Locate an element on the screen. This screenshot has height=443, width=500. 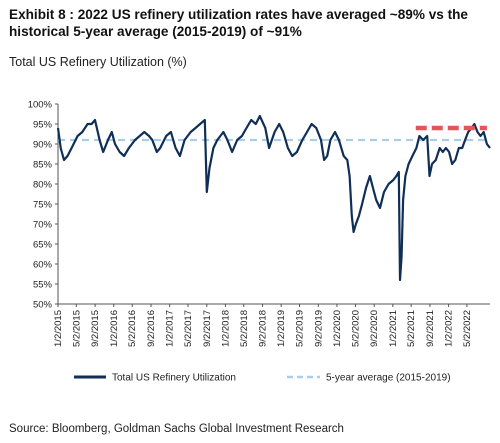
x-tick-label: 1/2/2016 is located at coordinates (114, 328).